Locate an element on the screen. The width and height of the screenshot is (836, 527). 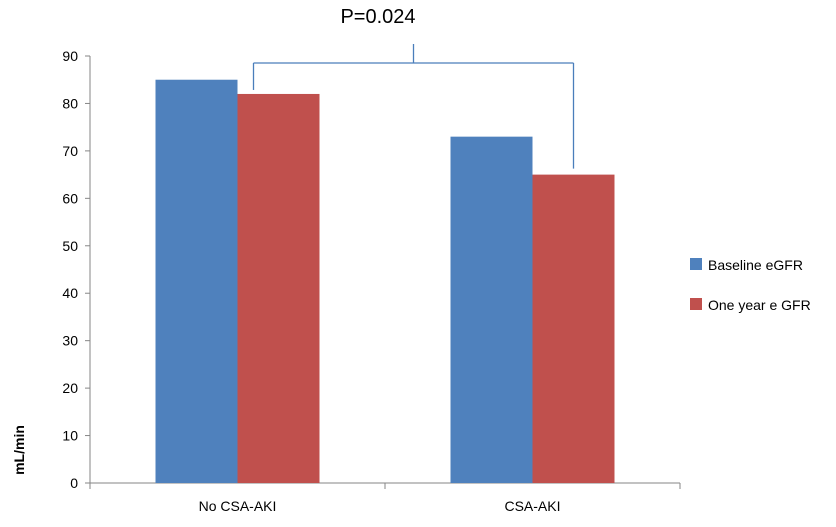
legend: Baseline eGFR One year e GFR is located at coordinates (750, 285).